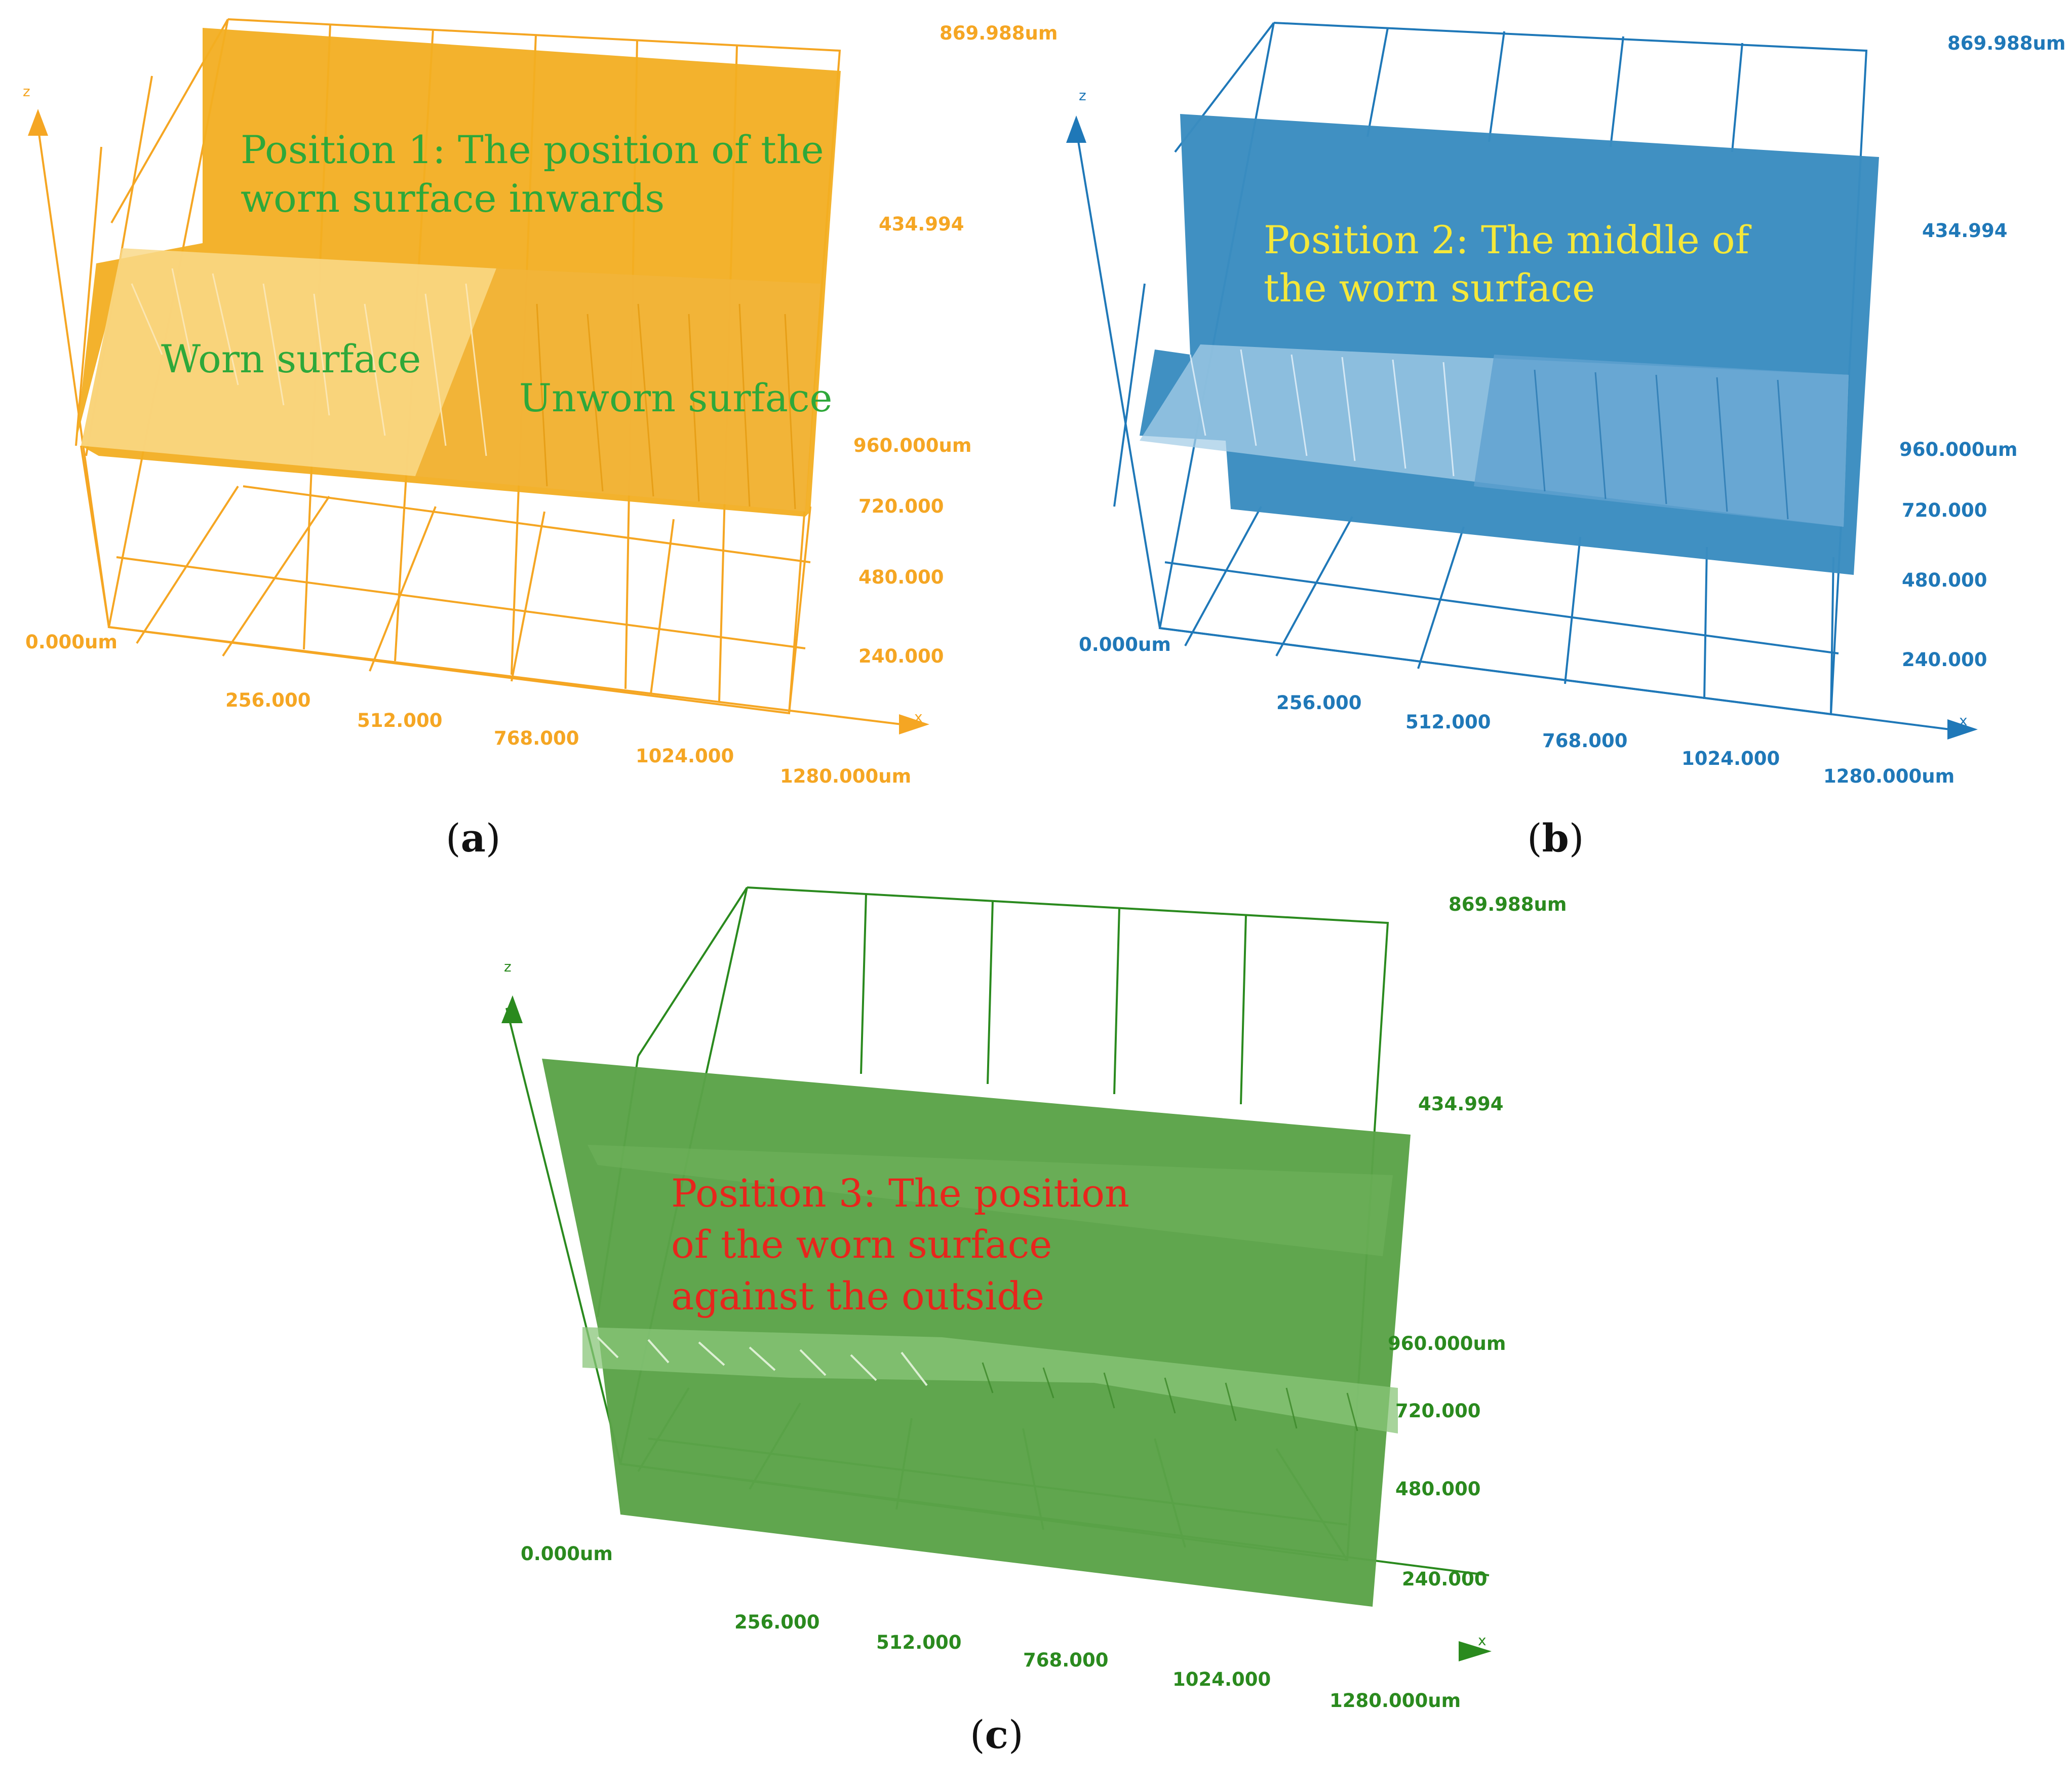  What do you see at coordinates (900, 1193) in the screenshot?
I see `annotation-position-label: Position 3: The position` at bounding box center [900, 1193].